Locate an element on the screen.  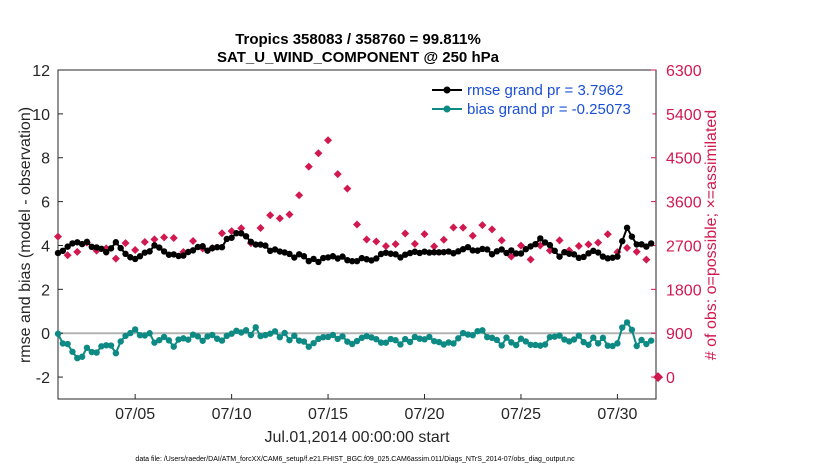
y-right-tick-label: 0 is located at coordinates (670, 378).